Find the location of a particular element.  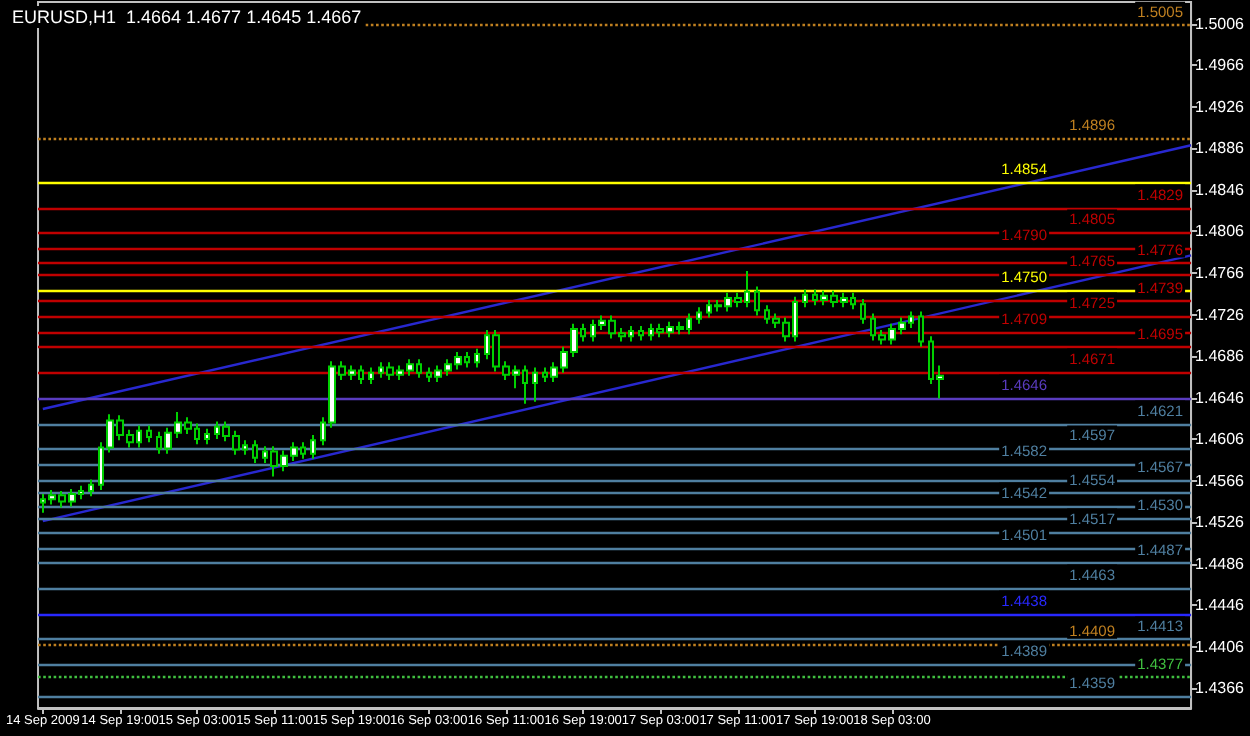

y-tick-label: 1.4406 is located at coordinates (1220, 646).